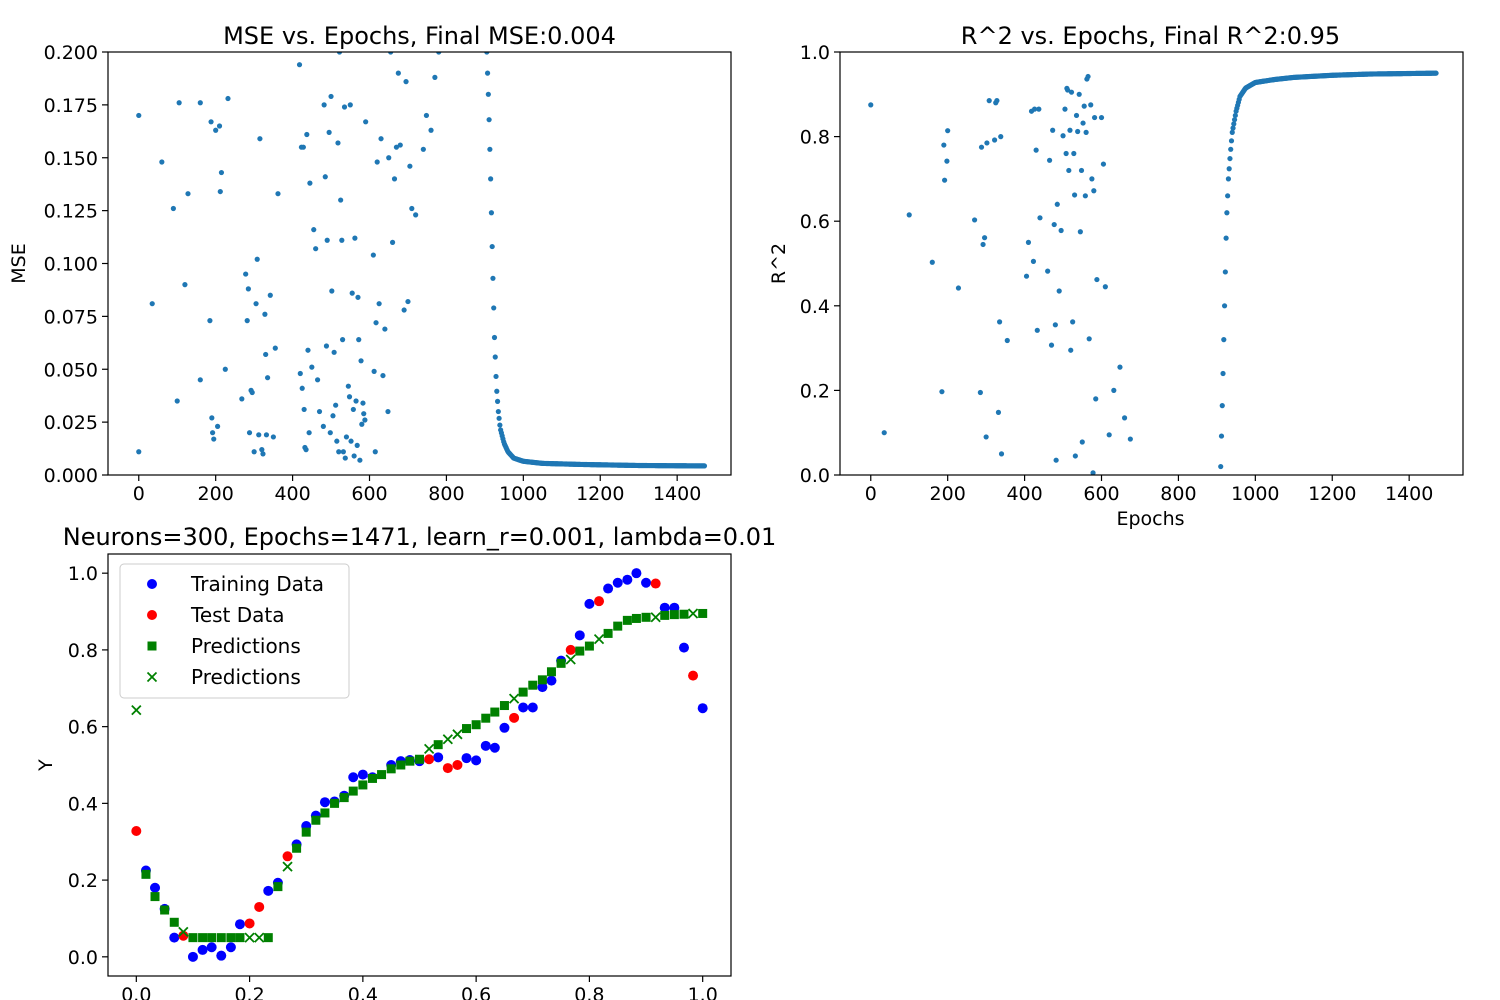 The image size is (1500, 1000). What do you see at coordinates (779, 263) in the screenshot?
I see `r2-y-axis-label: R^2` at bounding box center [779, 263].